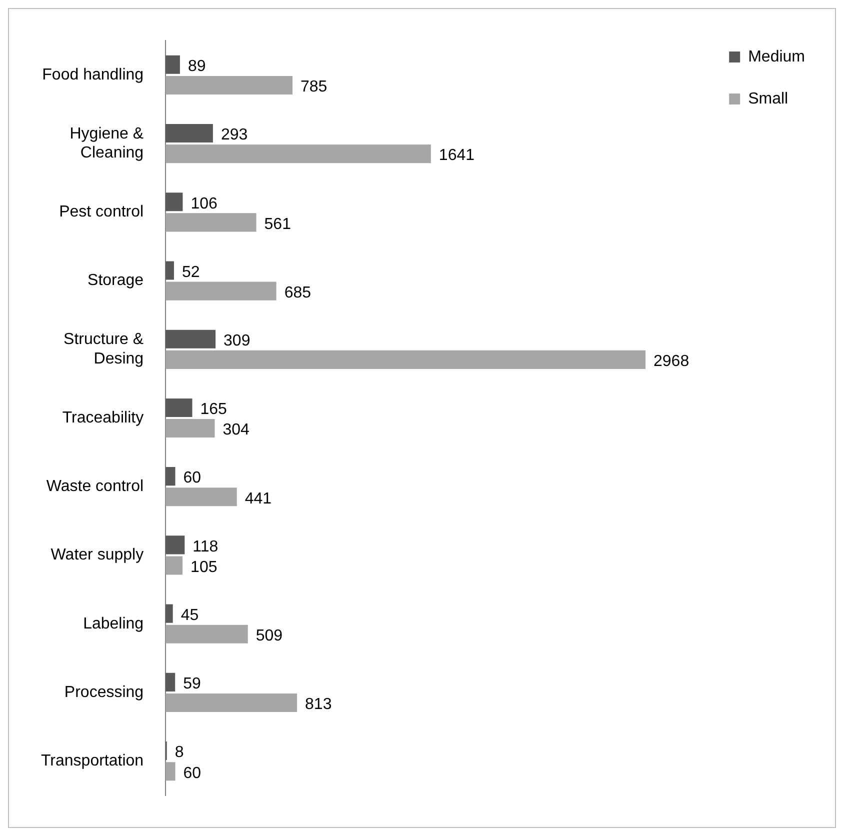  What do you see at coordinates (318, 705) in the screenshot?
I see `data-label: 813` at bounding box center [318, 705].